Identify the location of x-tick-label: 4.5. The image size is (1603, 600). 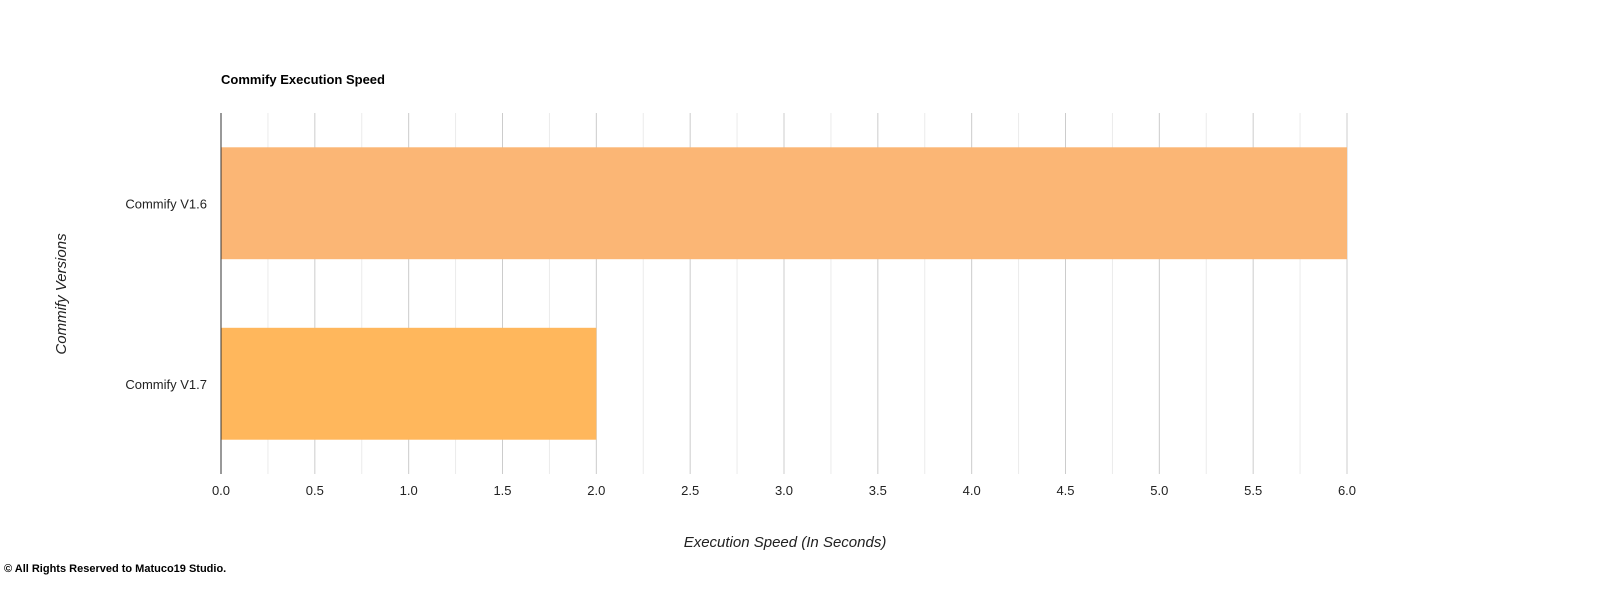
(1065, 490).